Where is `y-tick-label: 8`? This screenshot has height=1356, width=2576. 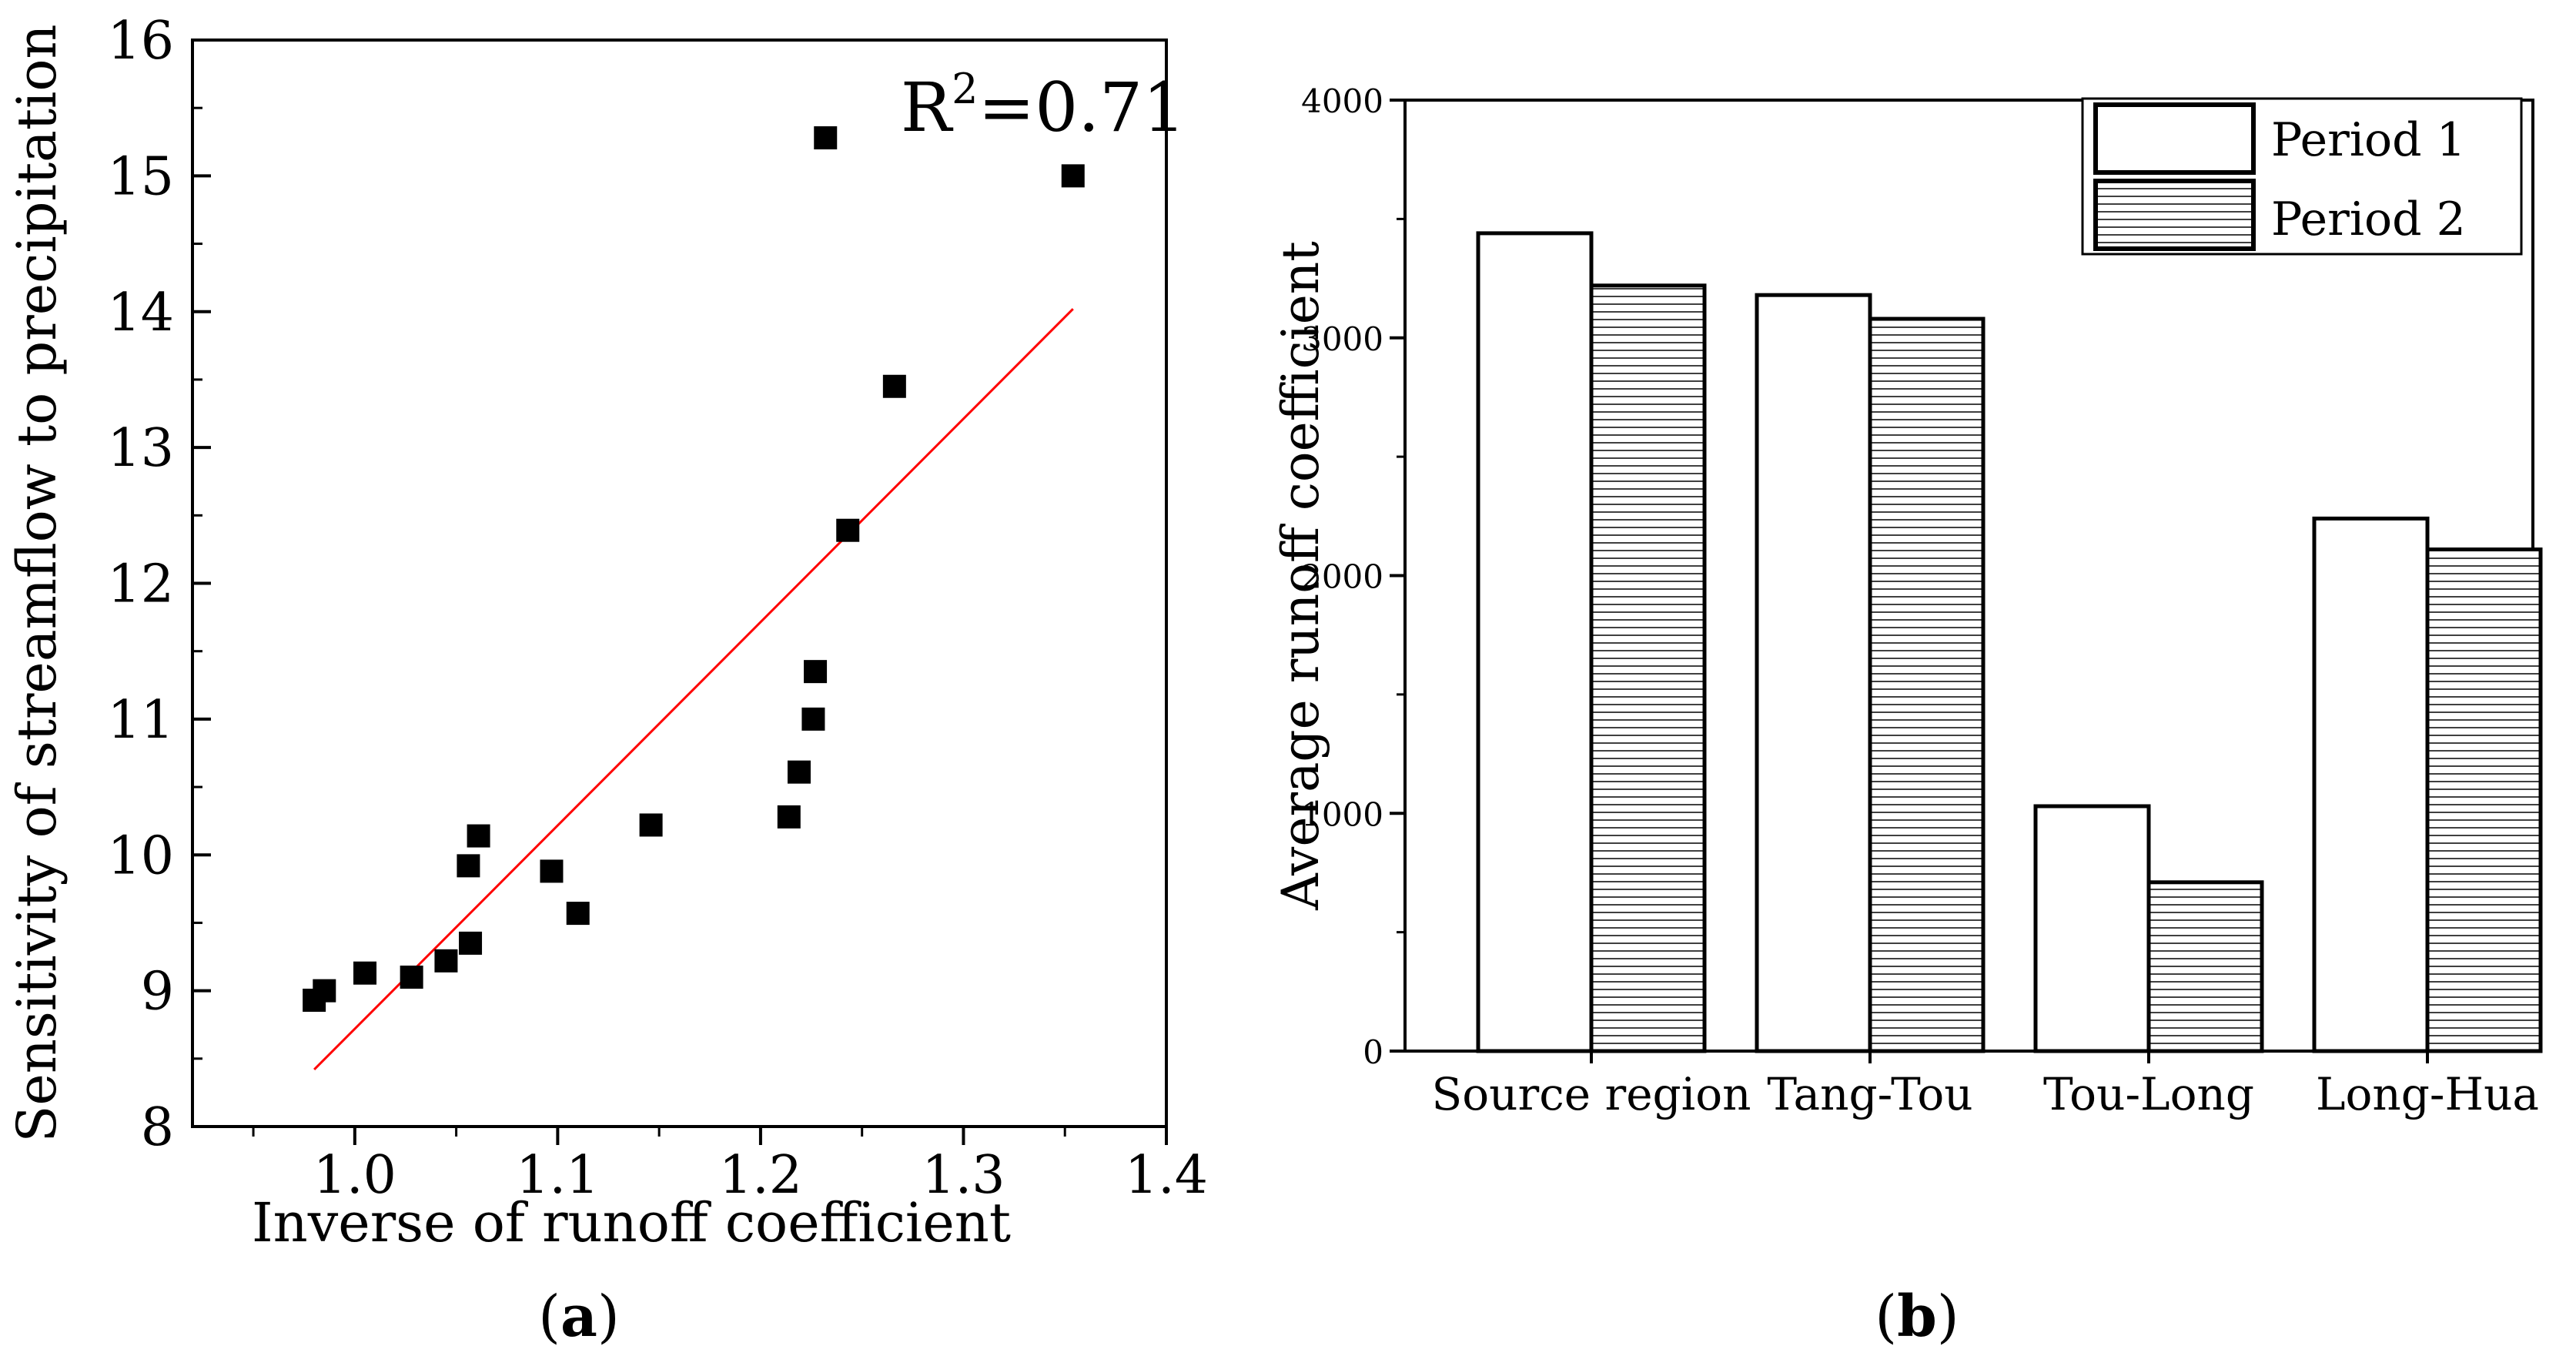 y-tick-label: 8 is located at coordinates (157, 1127).